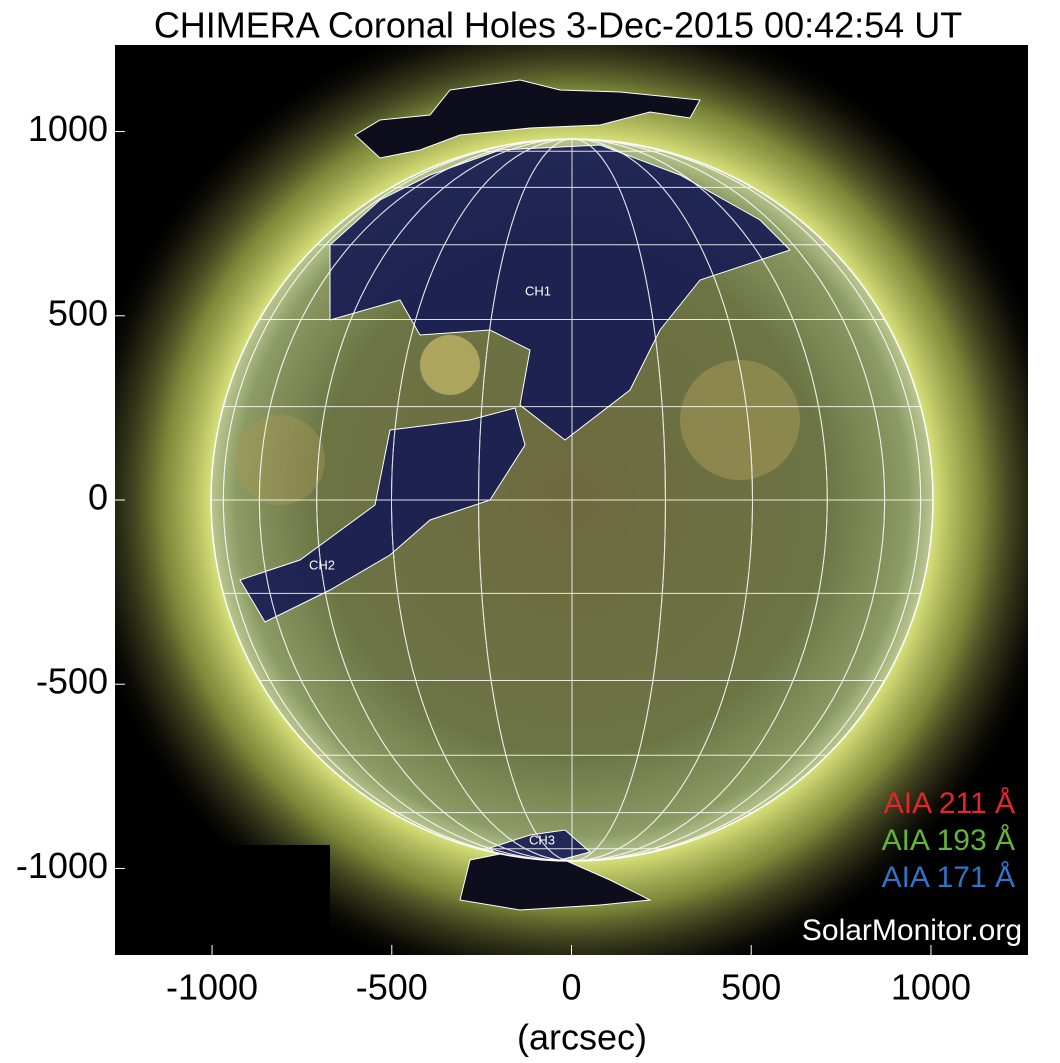 The width and height of the screenshot is (1060, 1063). Describe the element at coordinates (392, 987) in the screenshot. I see `x-tick-label: -500` at that location.